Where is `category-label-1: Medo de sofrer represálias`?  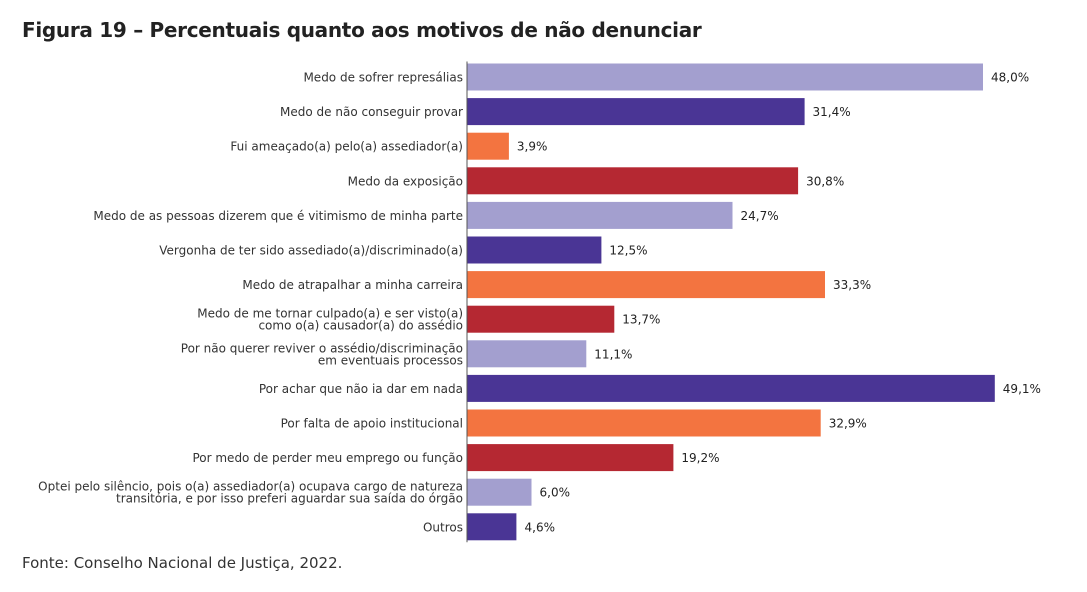 category-label-1: Medo de sofrer represálias is located at coordinates (383, 78).